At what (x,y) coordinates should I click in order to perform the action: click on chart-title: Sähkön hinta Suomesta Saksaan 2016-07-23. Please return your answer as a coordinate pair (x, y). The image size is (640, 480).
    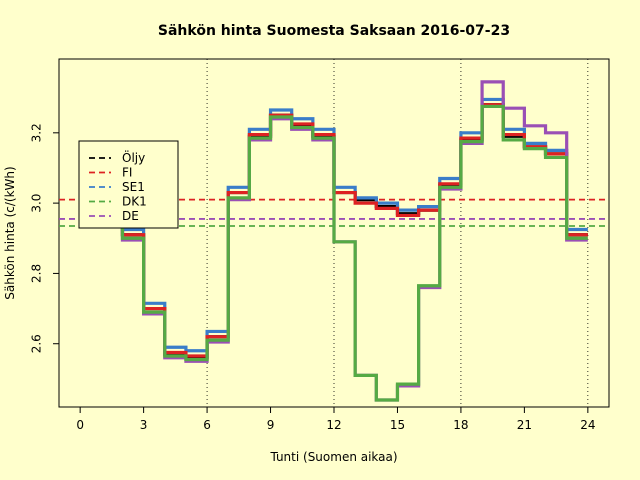
    Looking at the image, I should click on (334, 31).